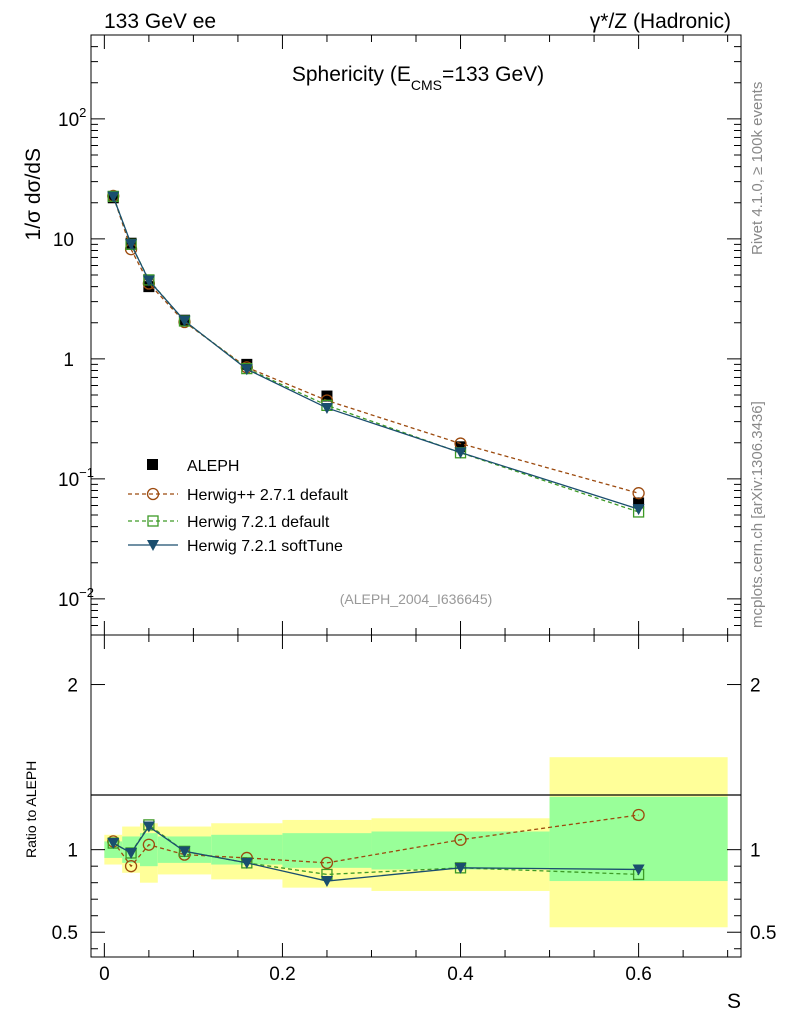 This screenshot has height=1024, width=786. What do you see at coordinates (282, 974) in the screenshot?
I see `x-tick-label: 0.2` at bounding box center [282, 974].